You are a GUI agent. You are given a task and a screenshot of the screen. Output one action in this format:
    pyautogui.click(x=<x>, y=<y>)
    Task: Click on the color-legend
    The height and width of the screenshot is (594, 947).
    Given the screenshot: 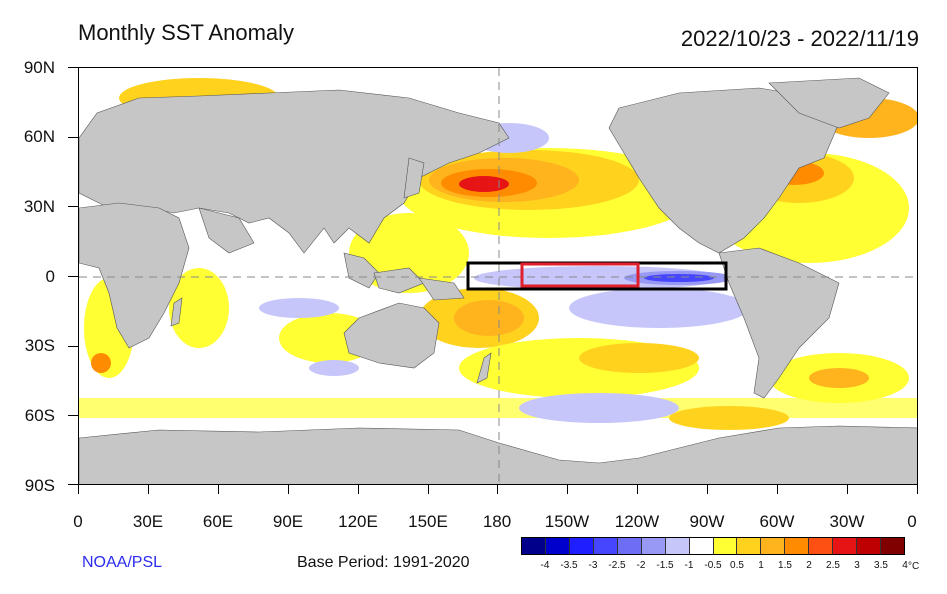 What is the action you would take?
    pyautogui.click(x=713, y=546)
    